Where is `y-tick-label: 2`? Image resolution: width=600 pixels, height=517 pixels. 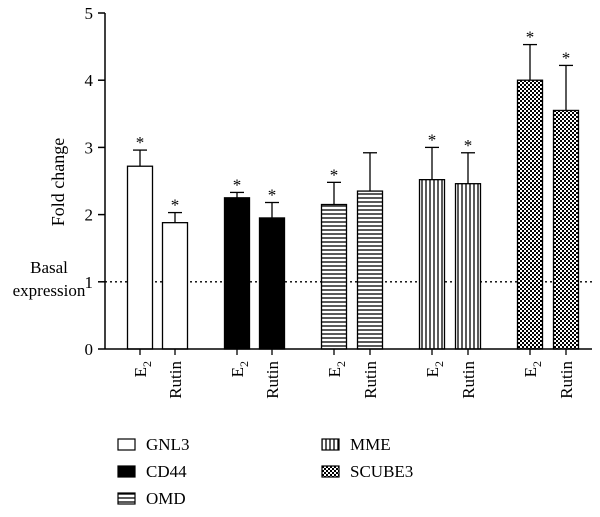
y-tick-label: 2 is located at coordinates (89, 215).